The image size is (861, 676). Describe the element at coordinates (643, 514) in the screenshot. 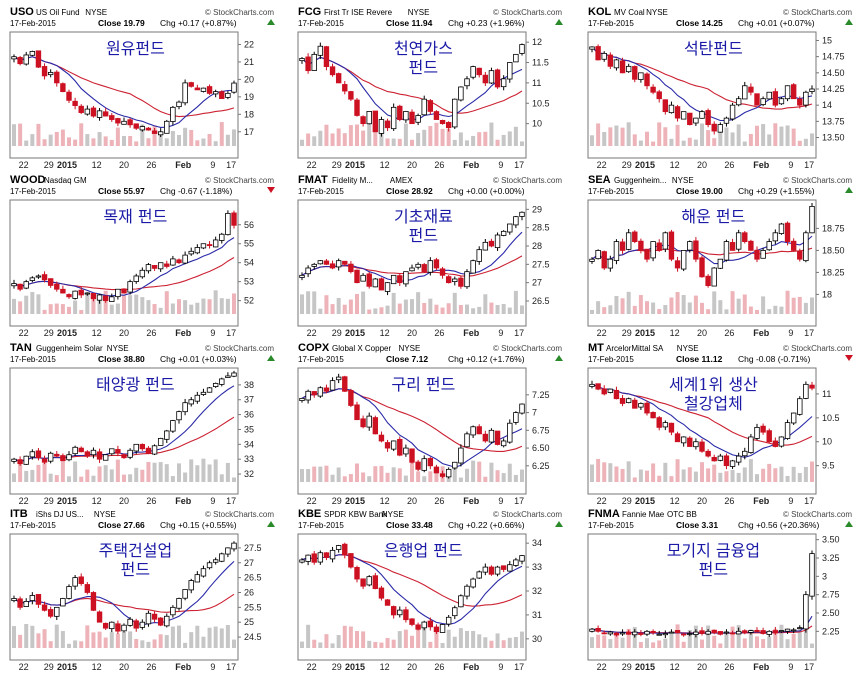

I see `fund-name: Fannie Mae` at that location.